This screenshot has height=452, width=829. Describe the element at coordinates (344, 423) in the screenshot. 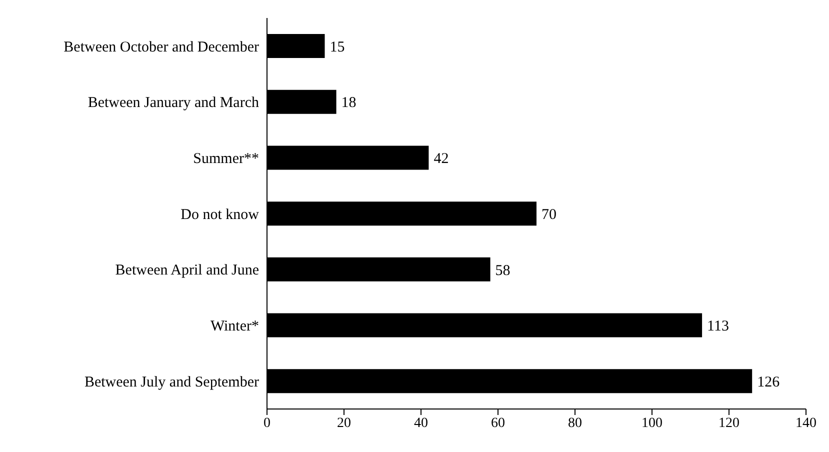

I see `x-tick-label: 20` at that location.